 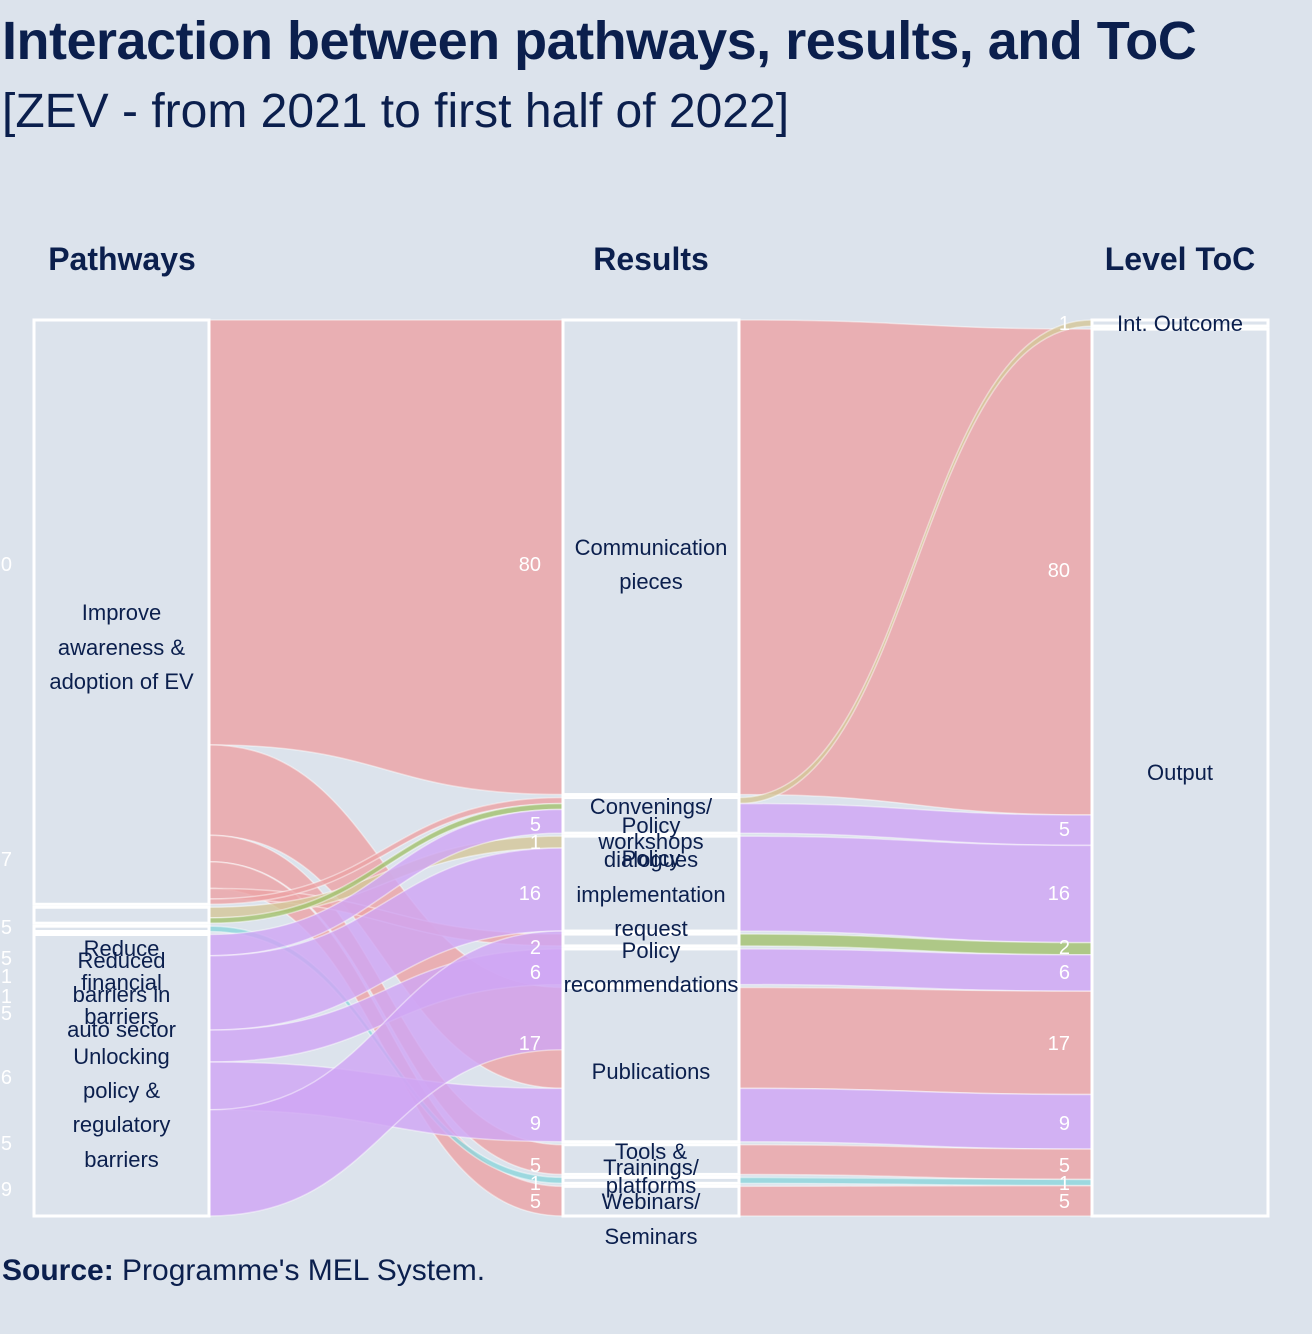 I want to click on node-r_pu, so click(x=651, y=1065).